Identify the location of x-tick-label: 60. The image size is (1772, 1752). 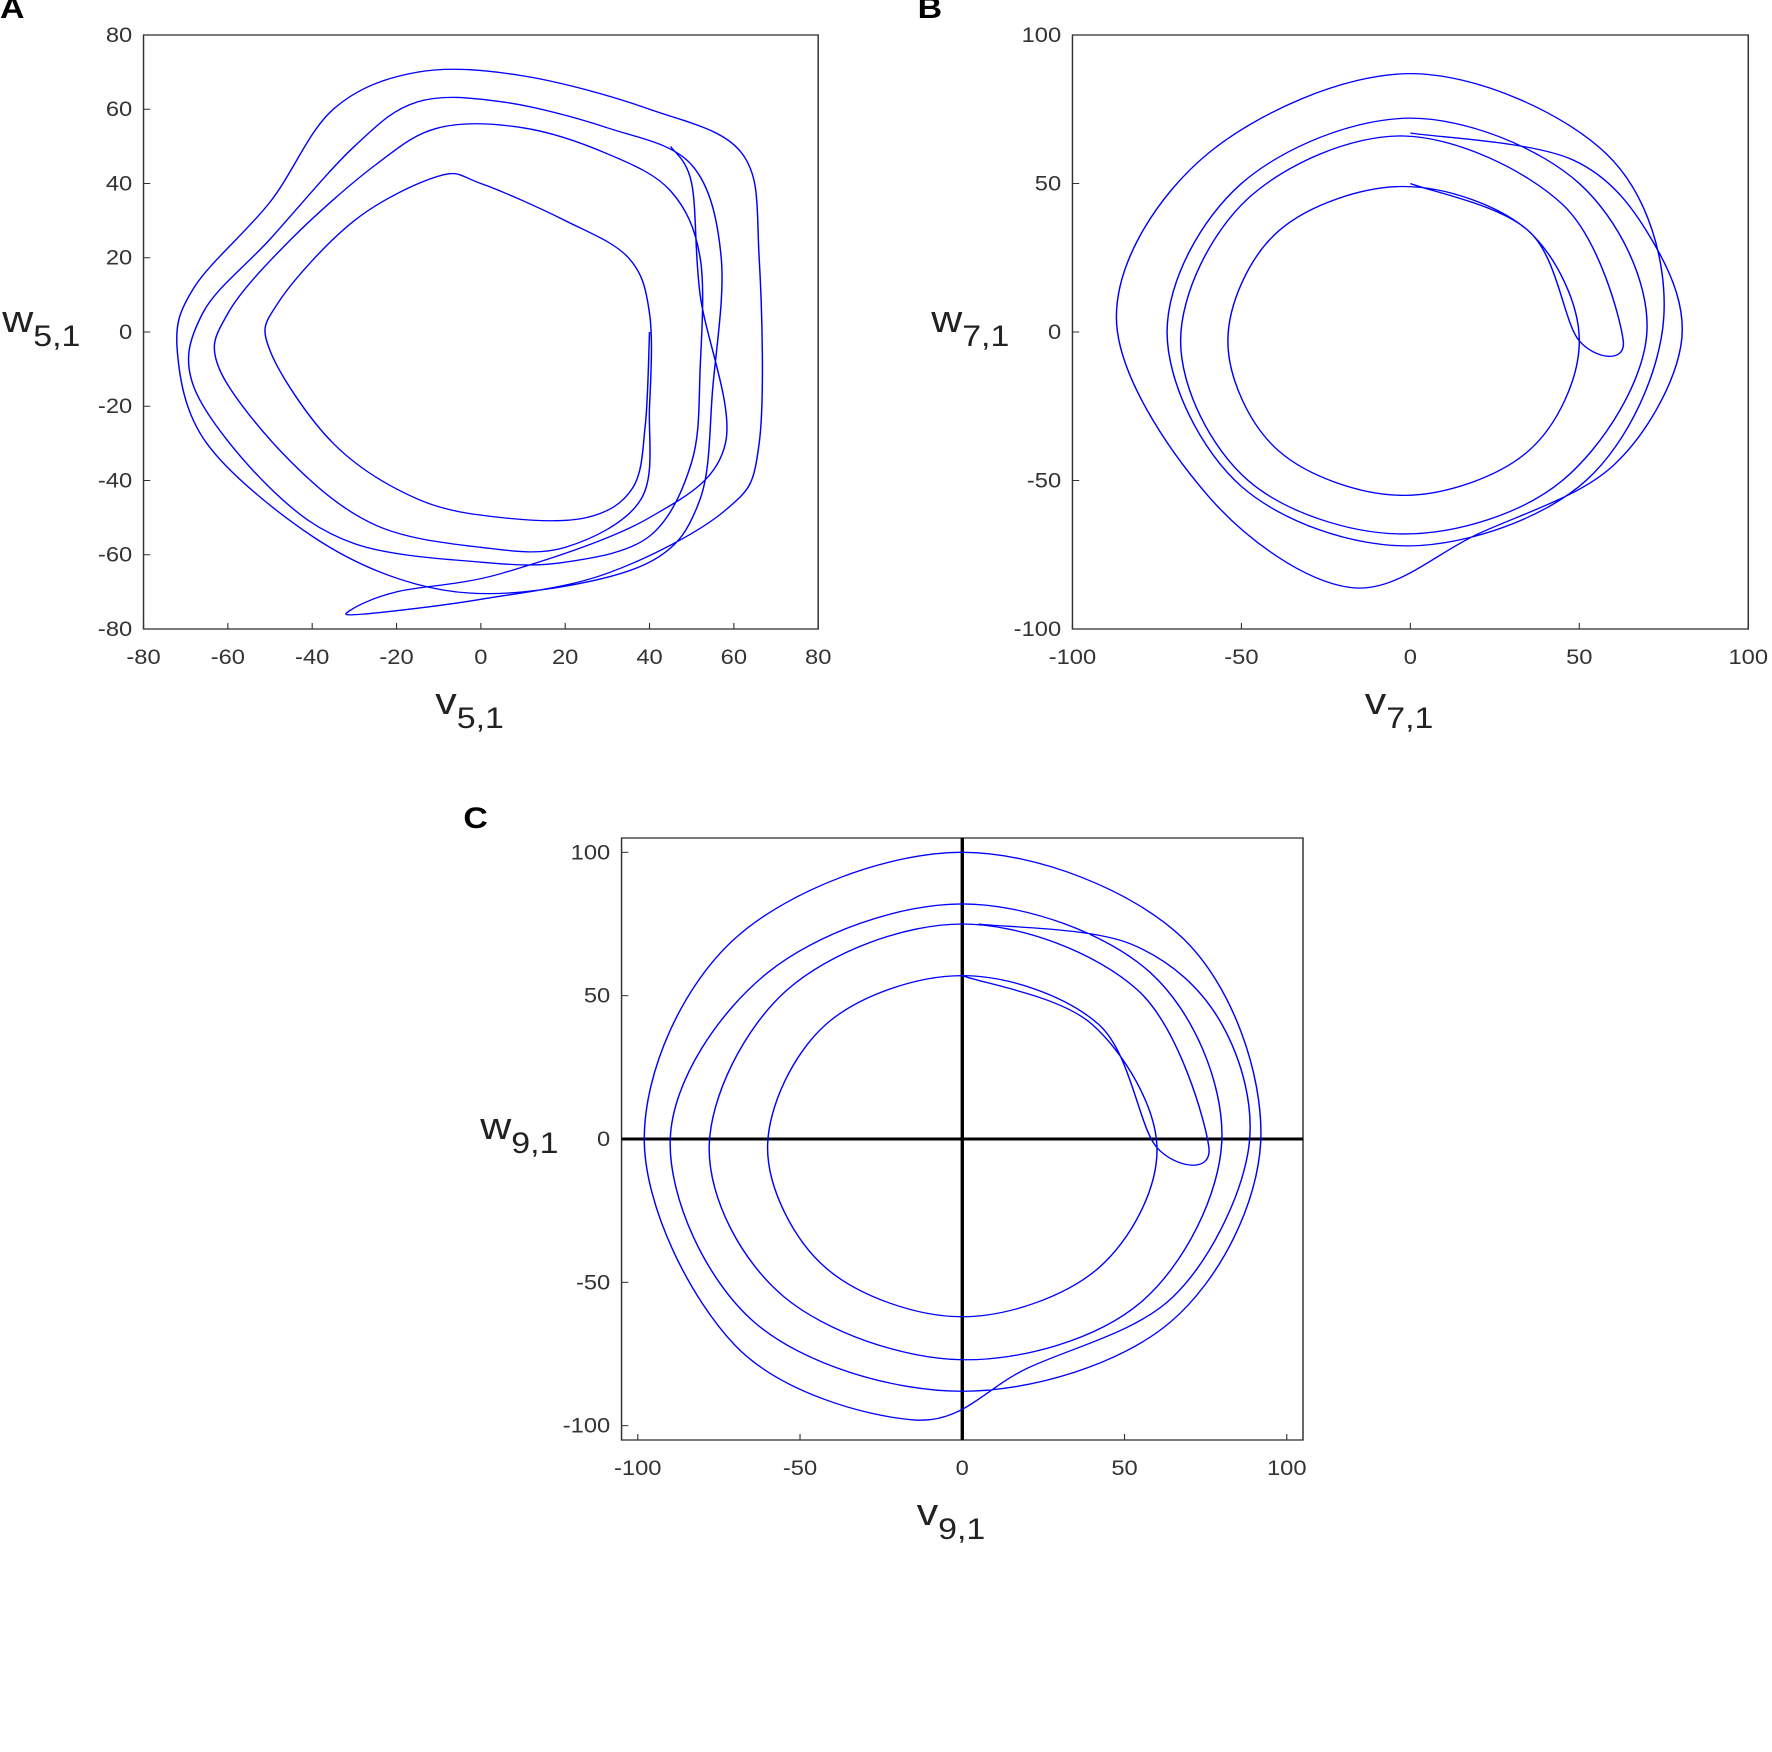
(734, 656).